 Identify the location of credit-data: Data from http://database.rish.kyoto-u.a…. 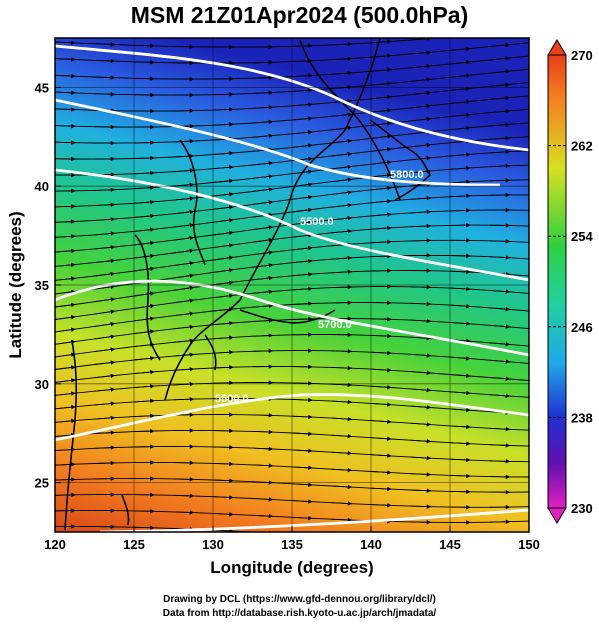
(299, 613).